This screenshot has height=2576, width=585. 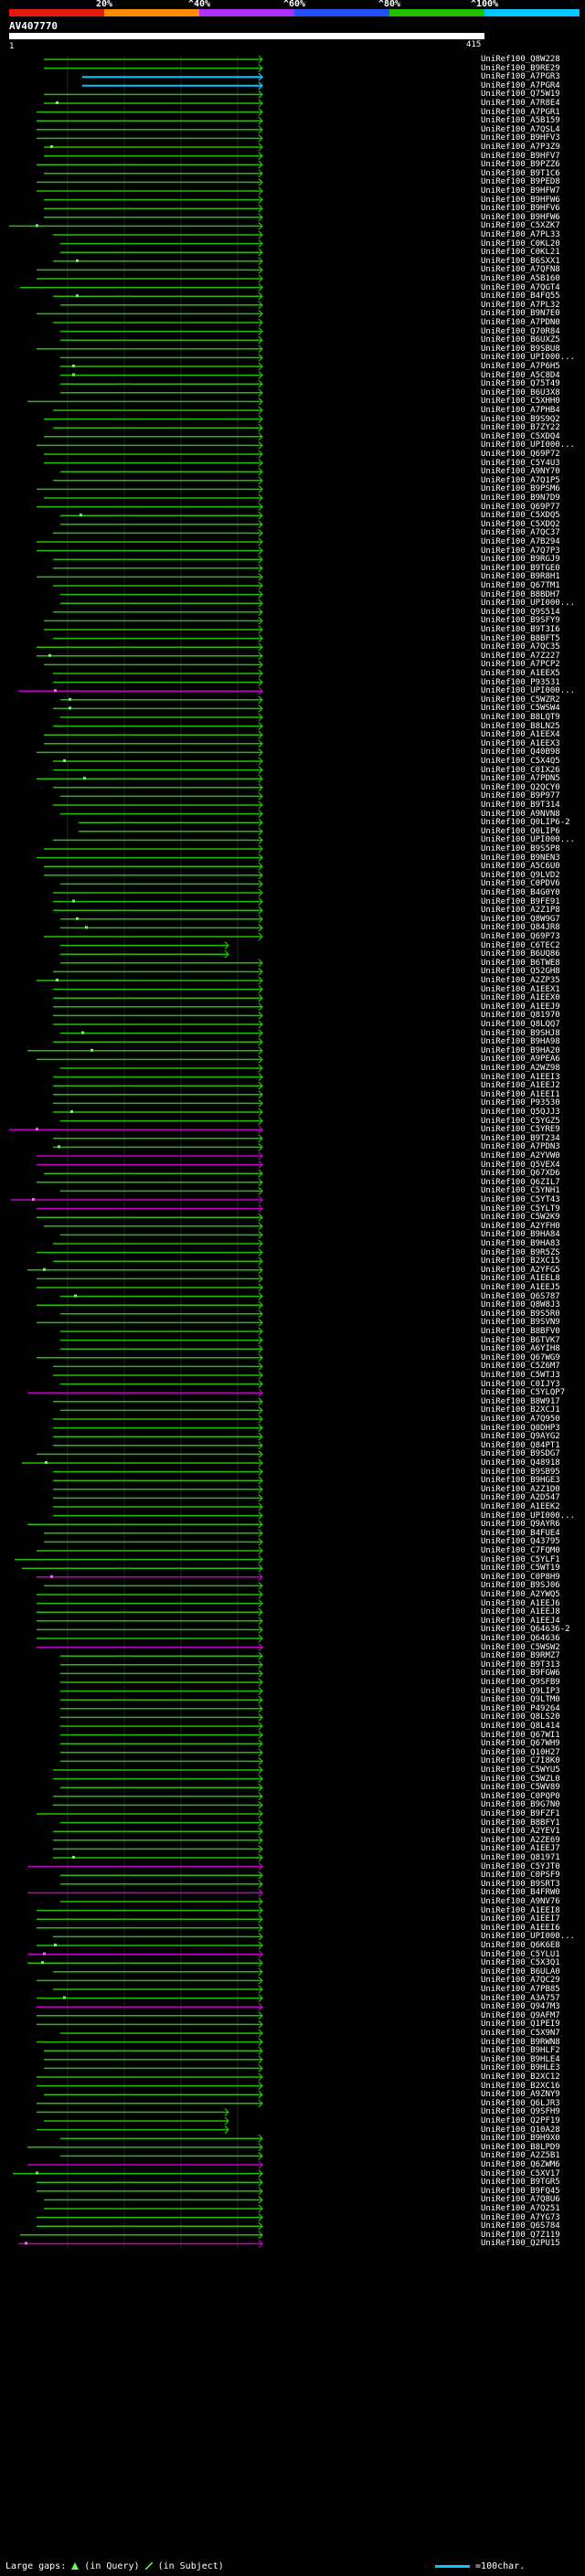 What do you see at coordinates (520, 1998) in the screenshot?
I see `hit-label: UniRef100_A3A757` at bounding box center [520, 1998].